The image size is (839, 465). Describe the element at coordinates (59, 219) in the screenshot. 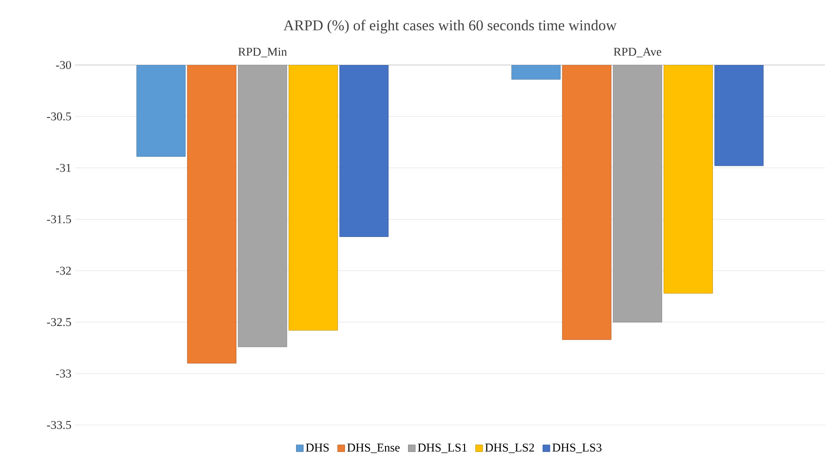

I see `y-tick-label: -31.5` at that location.